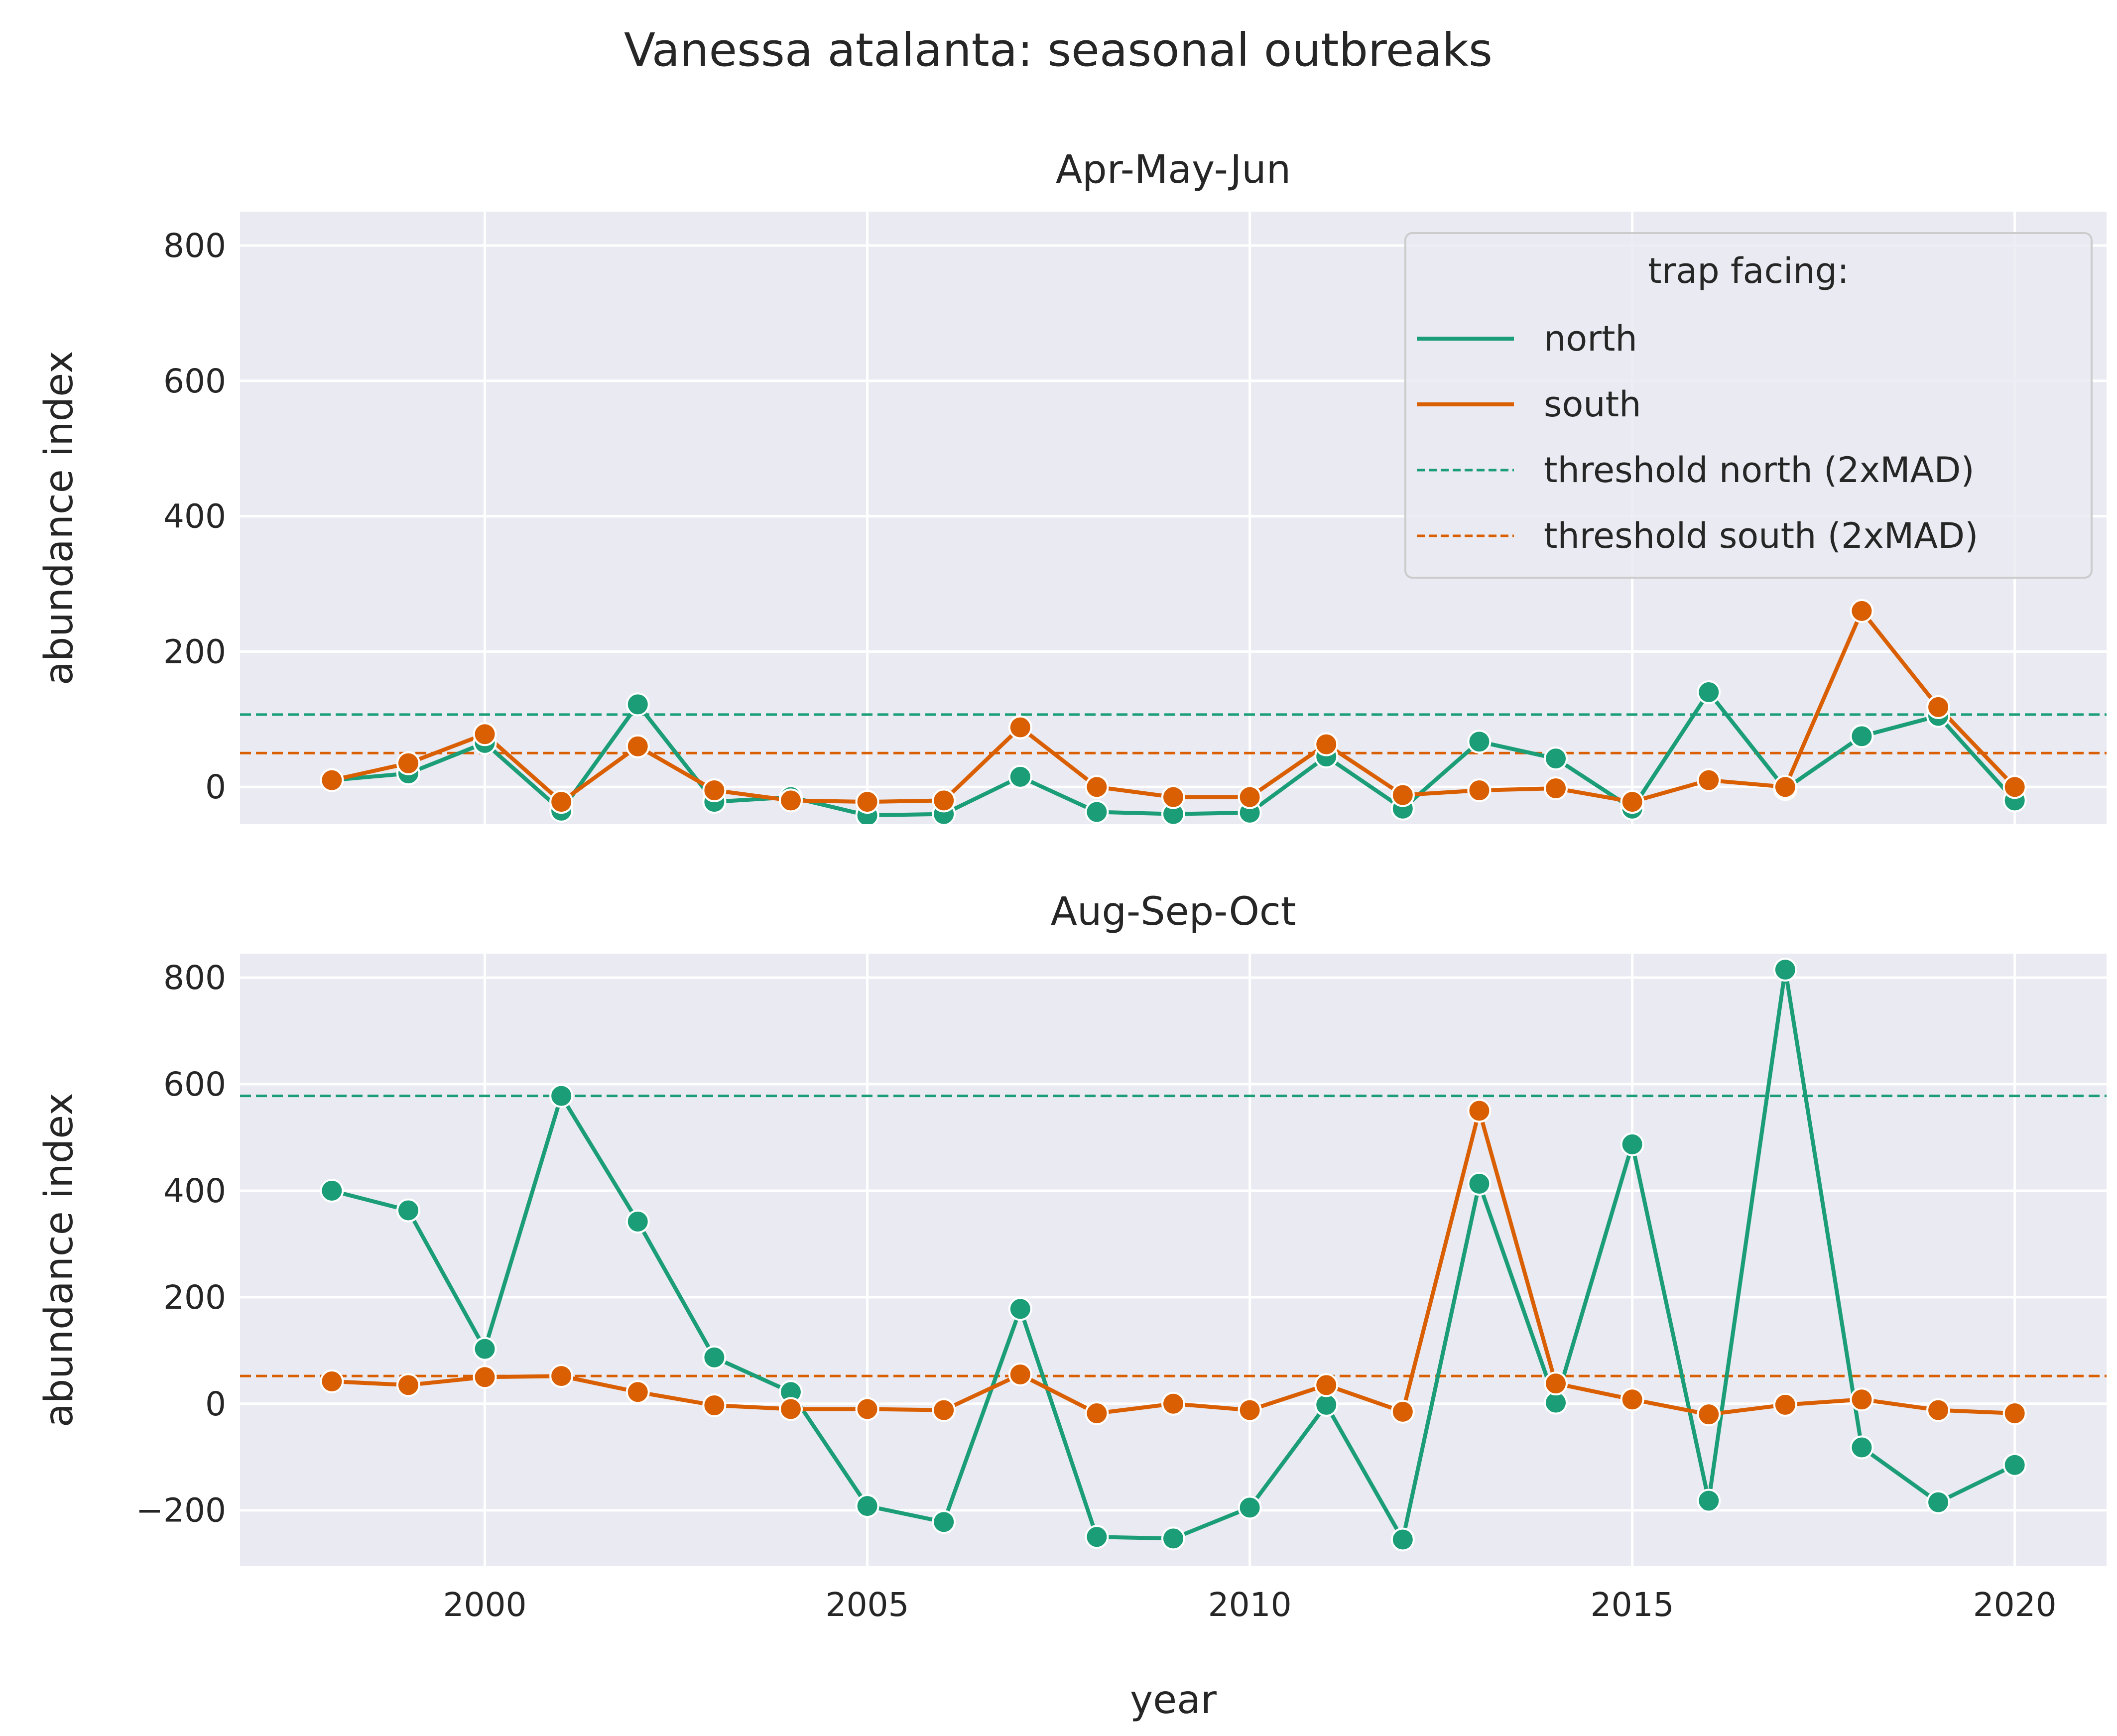 This screenshot has width=2117, height=1736. Describe the element at coordinates (1173, 711) in the screenshot. I see `data-layer` at that location.